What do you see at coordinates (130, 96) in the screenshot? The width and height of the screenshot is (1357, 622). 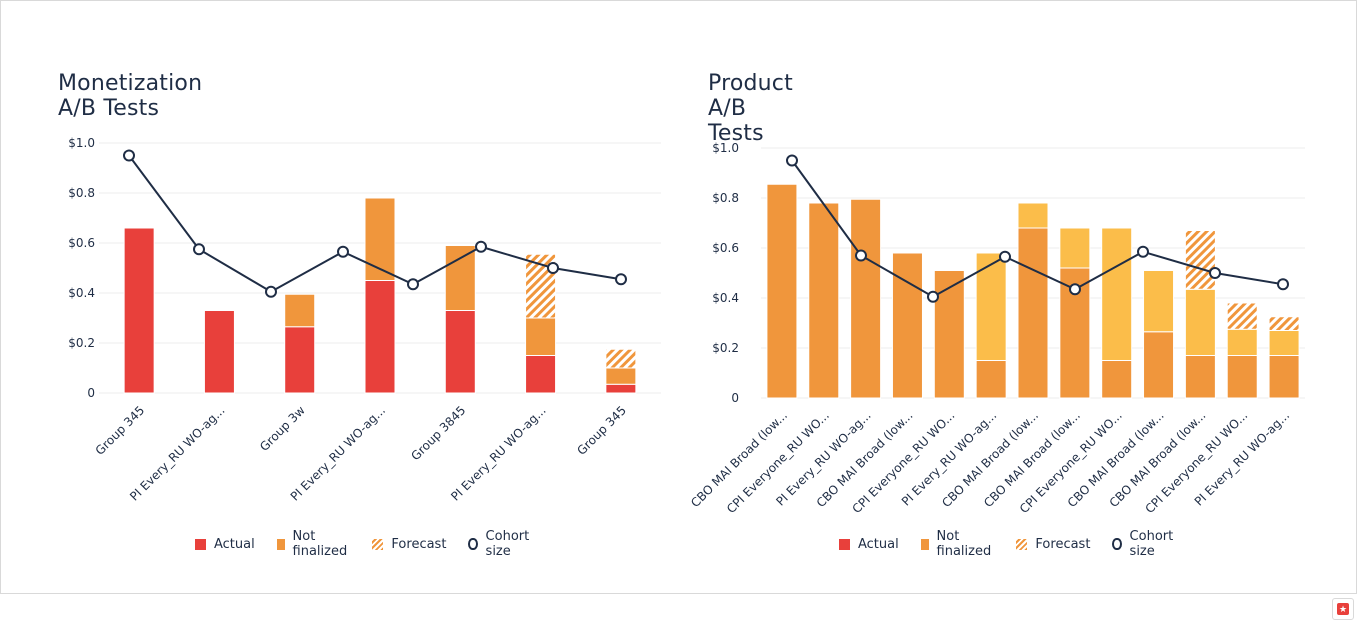 I see `monetization-title: Monetization A/B Tests` at bounding box center [130, 96].